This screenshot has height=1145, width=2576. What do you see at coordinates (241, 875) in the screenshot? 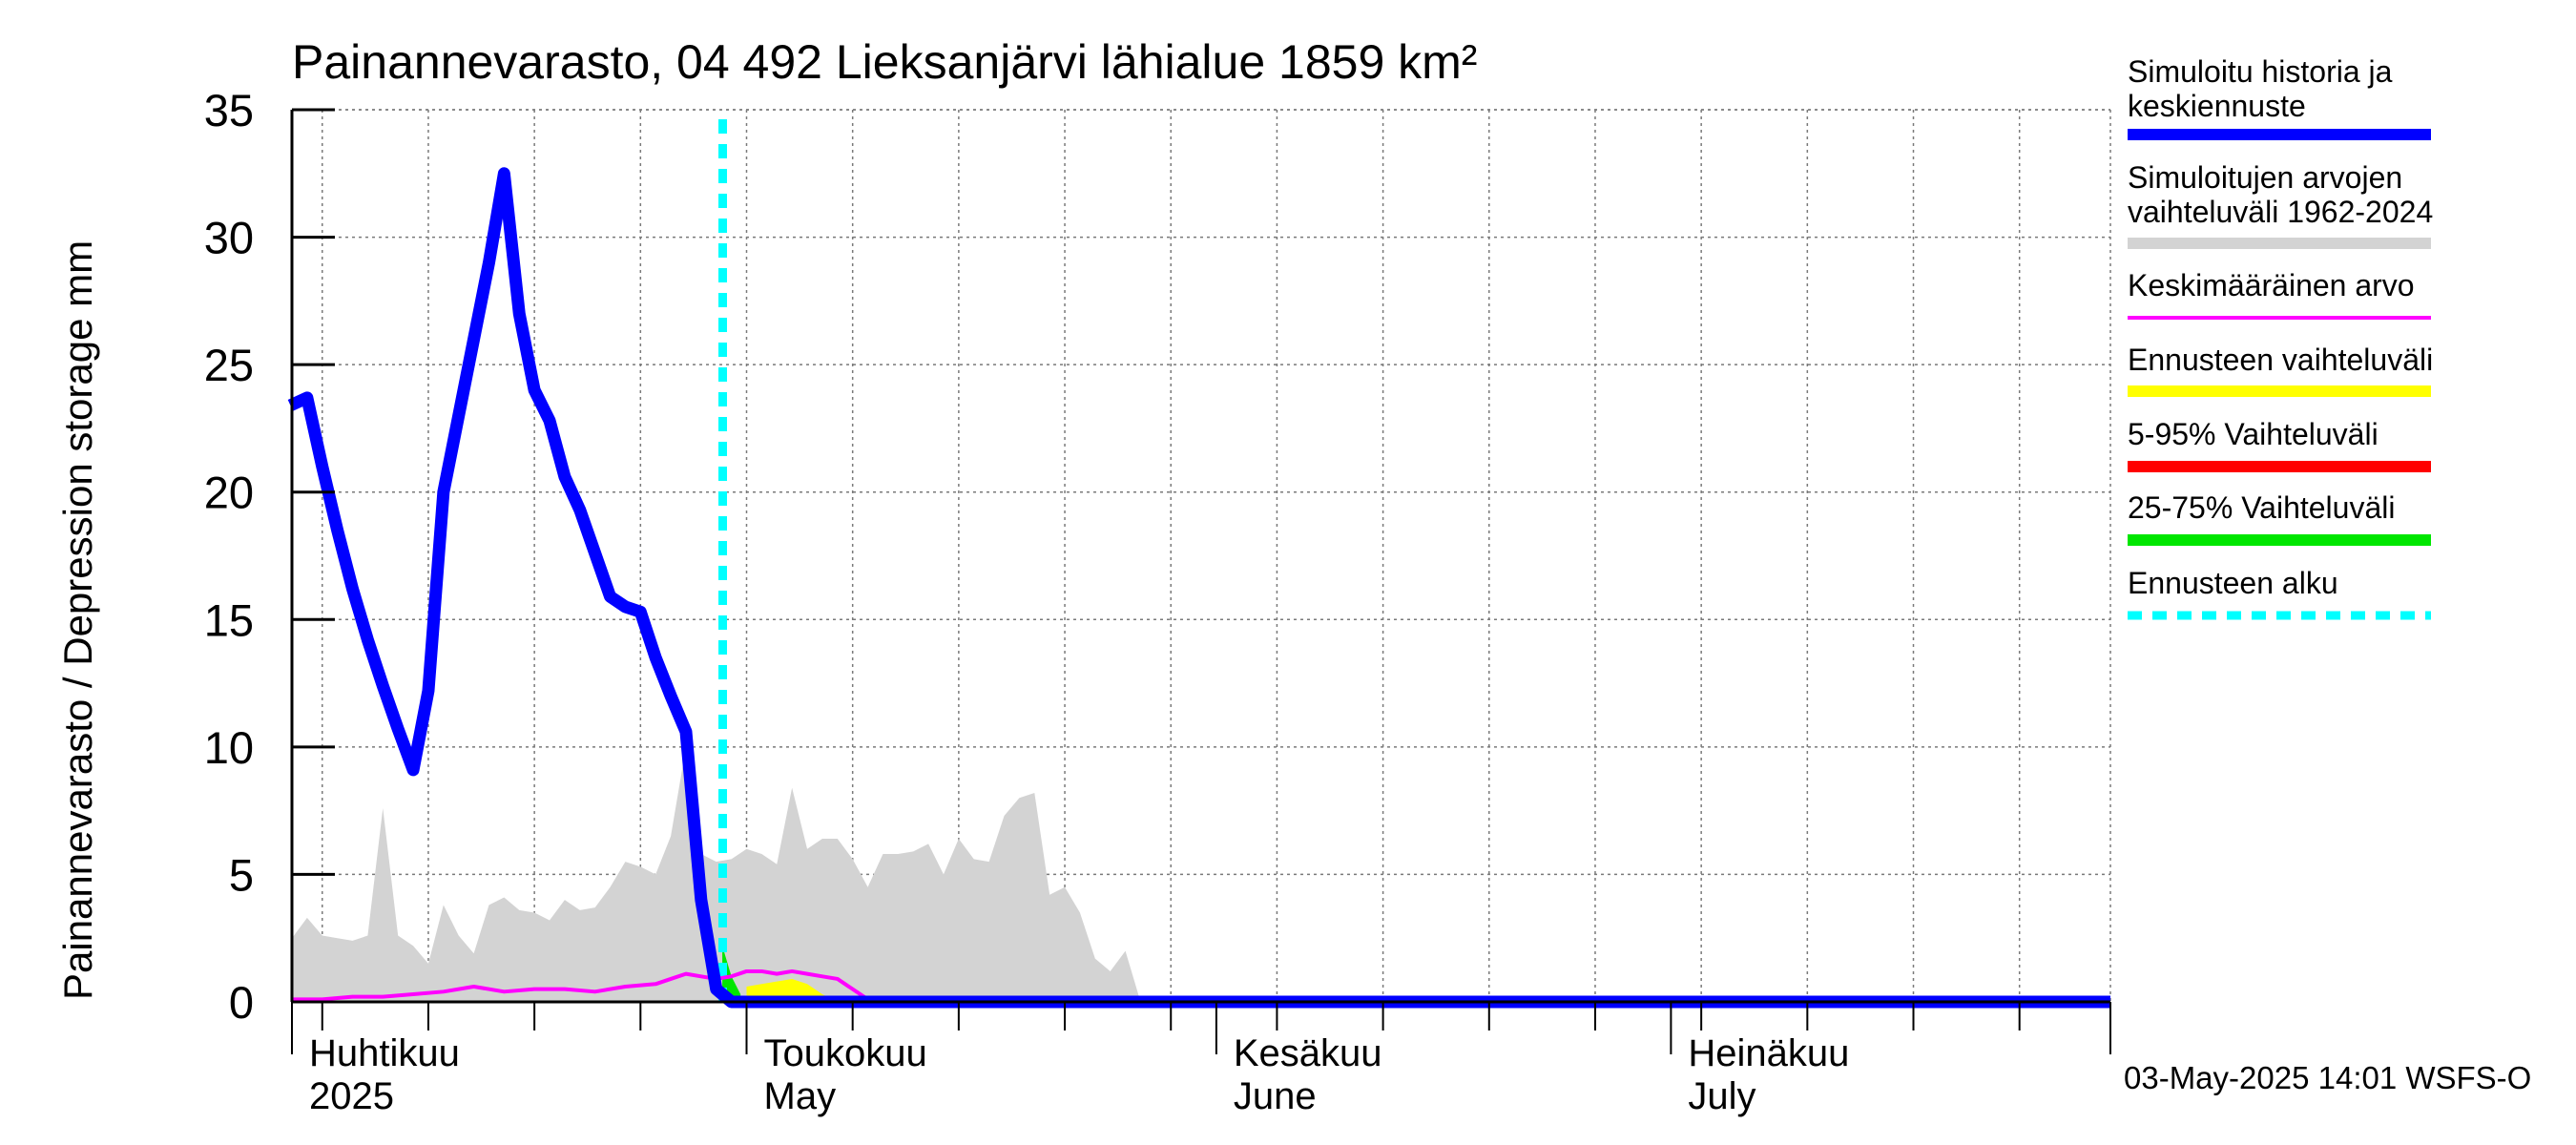
I see `y-tick-label: 5` at bounding box center [241, 875].